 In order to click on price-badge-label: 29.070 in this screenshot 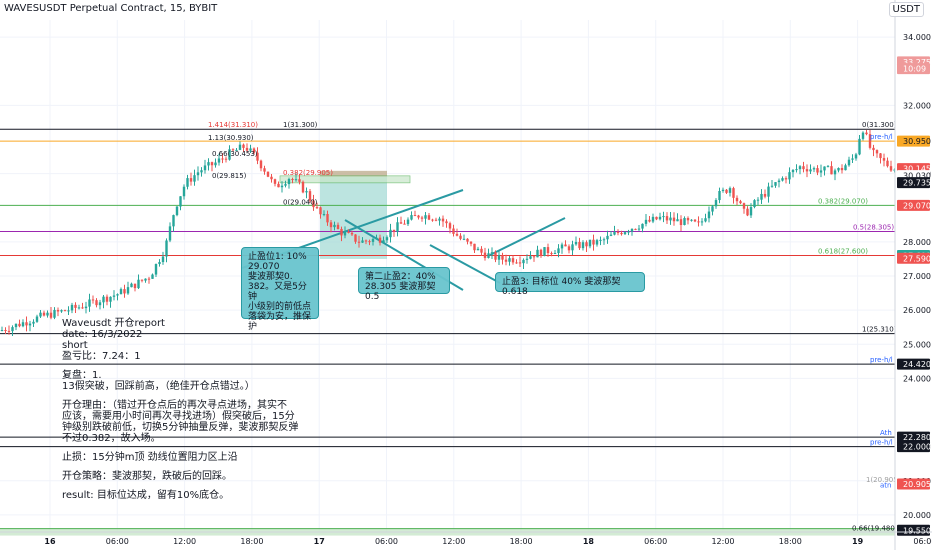, I will do `click(917, 205)`.